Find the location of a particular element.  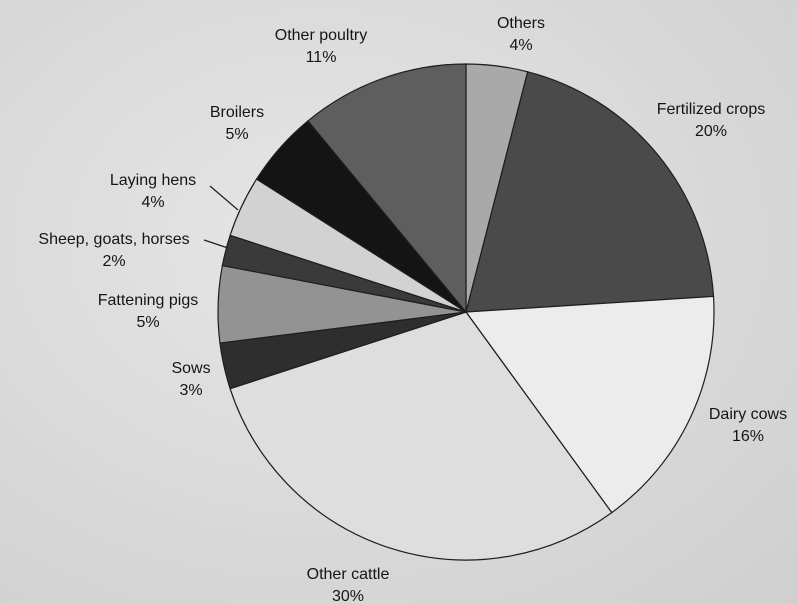

slice-label-sheep-goats-horses: Sheep, goats, horses 2% is located at coordinates (113, 250).